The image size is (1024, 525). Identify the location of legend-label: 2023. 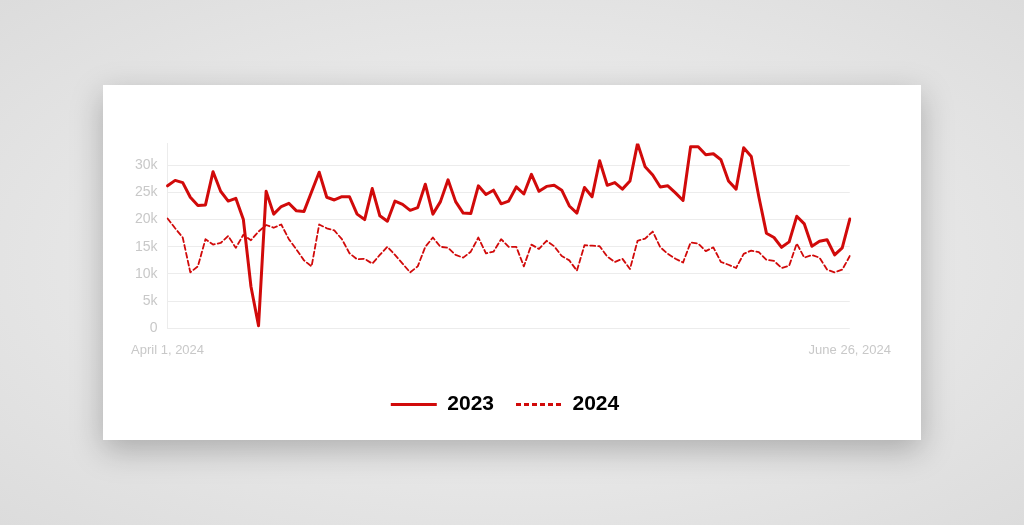
(470, 403).